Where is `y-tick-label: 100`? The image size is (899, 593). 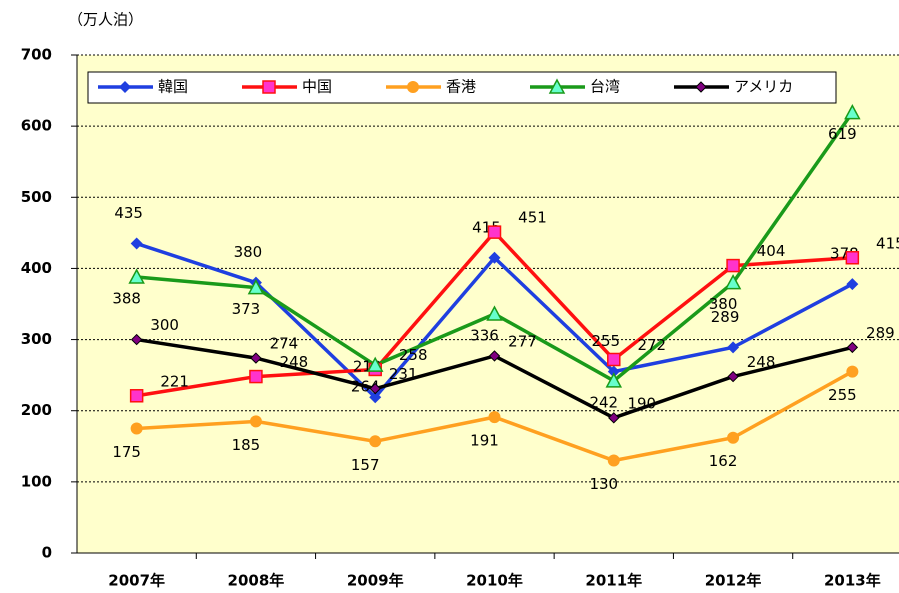
y-tick-label: 100 is located at coordinates (36, 481).